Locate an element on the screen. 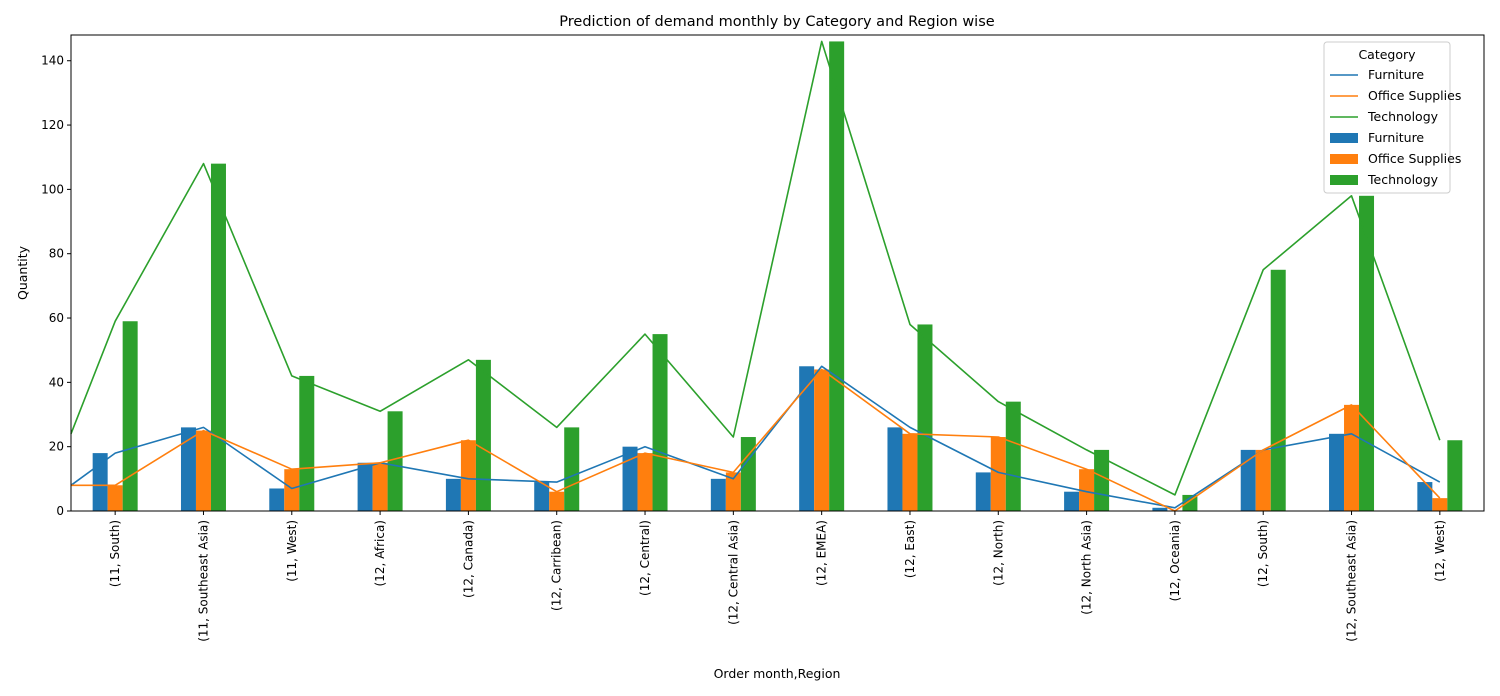 This screenshot has height=696, width=1500. x-tick-label-14: (12, Southeast Asia) is located at coordinates (1352, 581).